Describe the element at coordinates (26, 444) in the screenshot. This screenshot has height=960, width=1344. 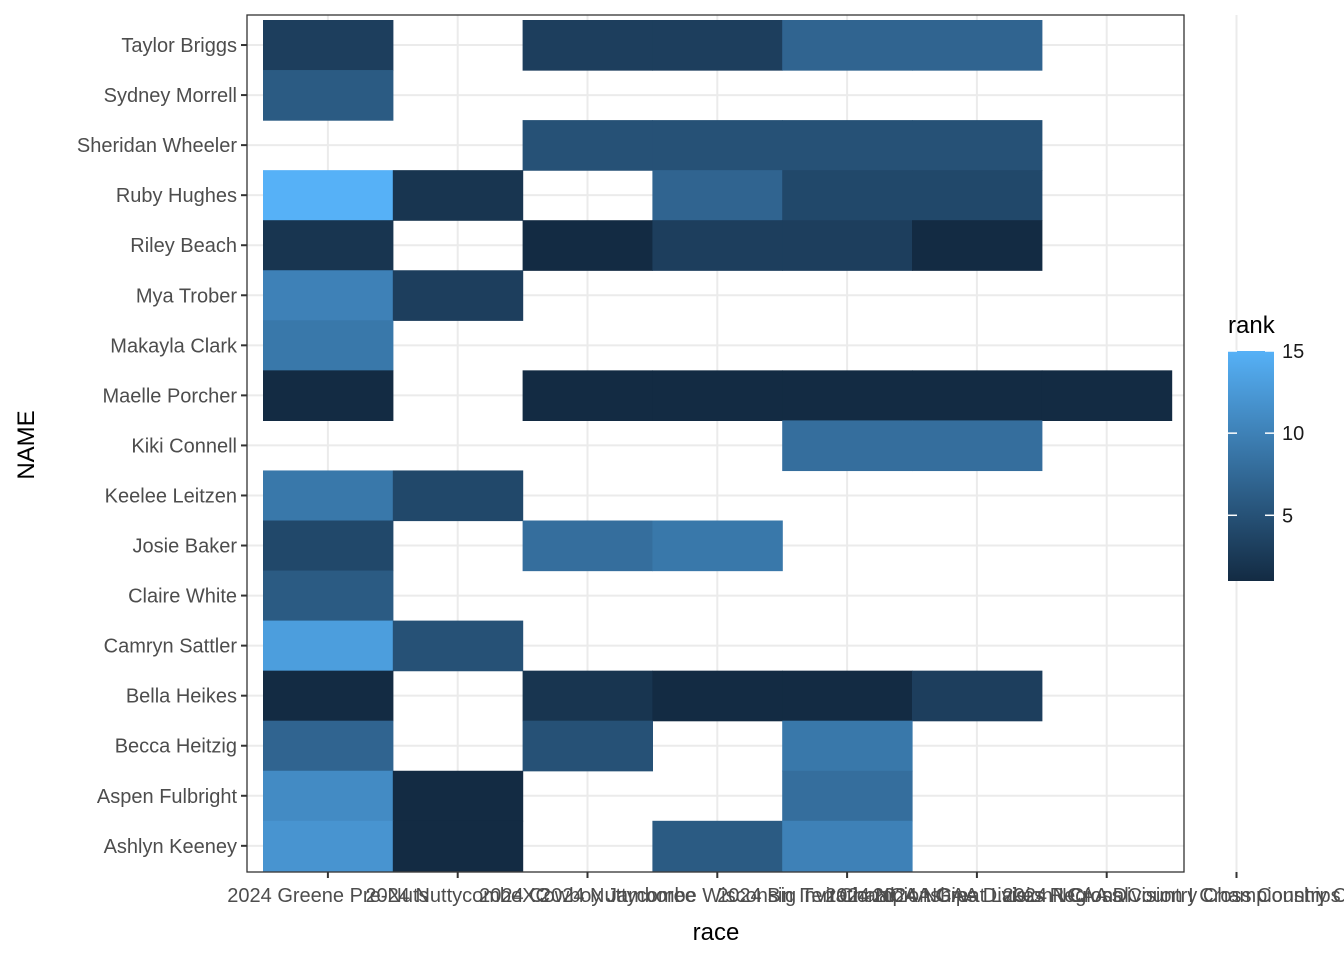
I see `y-axis-title: NAME` at that location.